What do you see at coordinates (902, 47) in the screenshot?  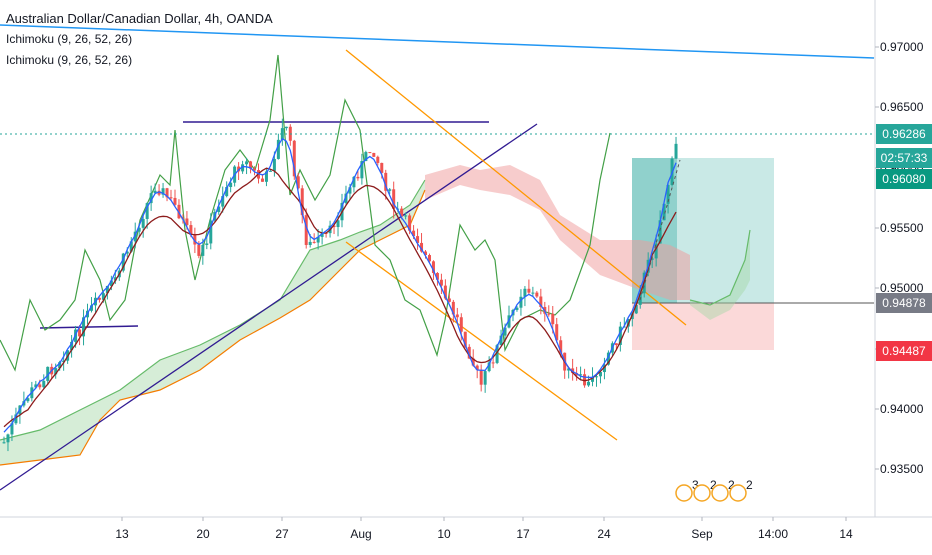 I see `y-tick-label: 0.97000` at bounding box center [902, 47].